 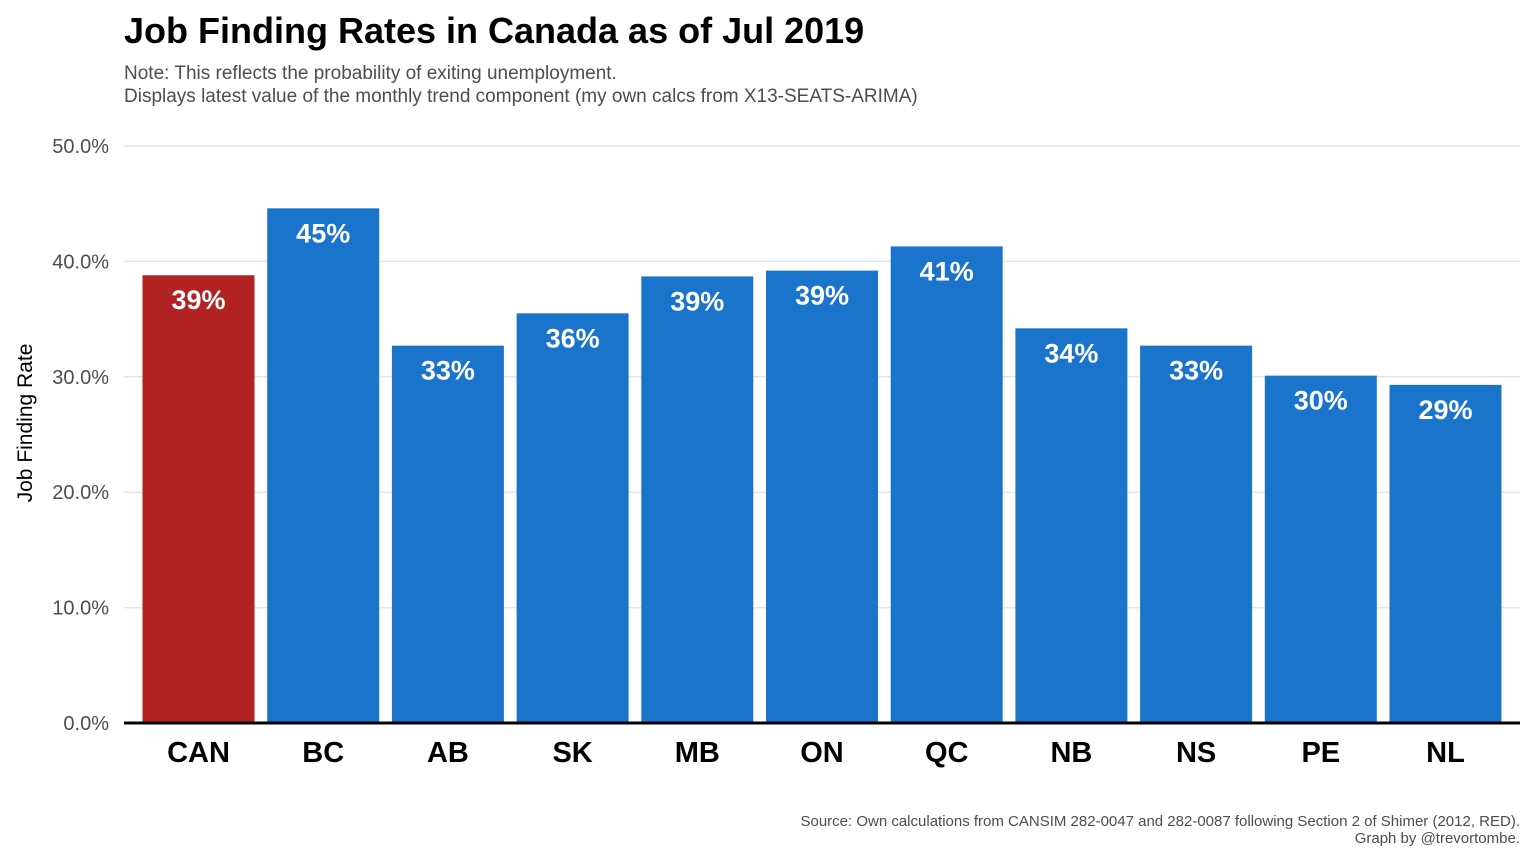 What do you see at coordinates (80, 609) in the screenshot?
I see `y-tick-label: 10.0%` at bounding box center [80, 609].